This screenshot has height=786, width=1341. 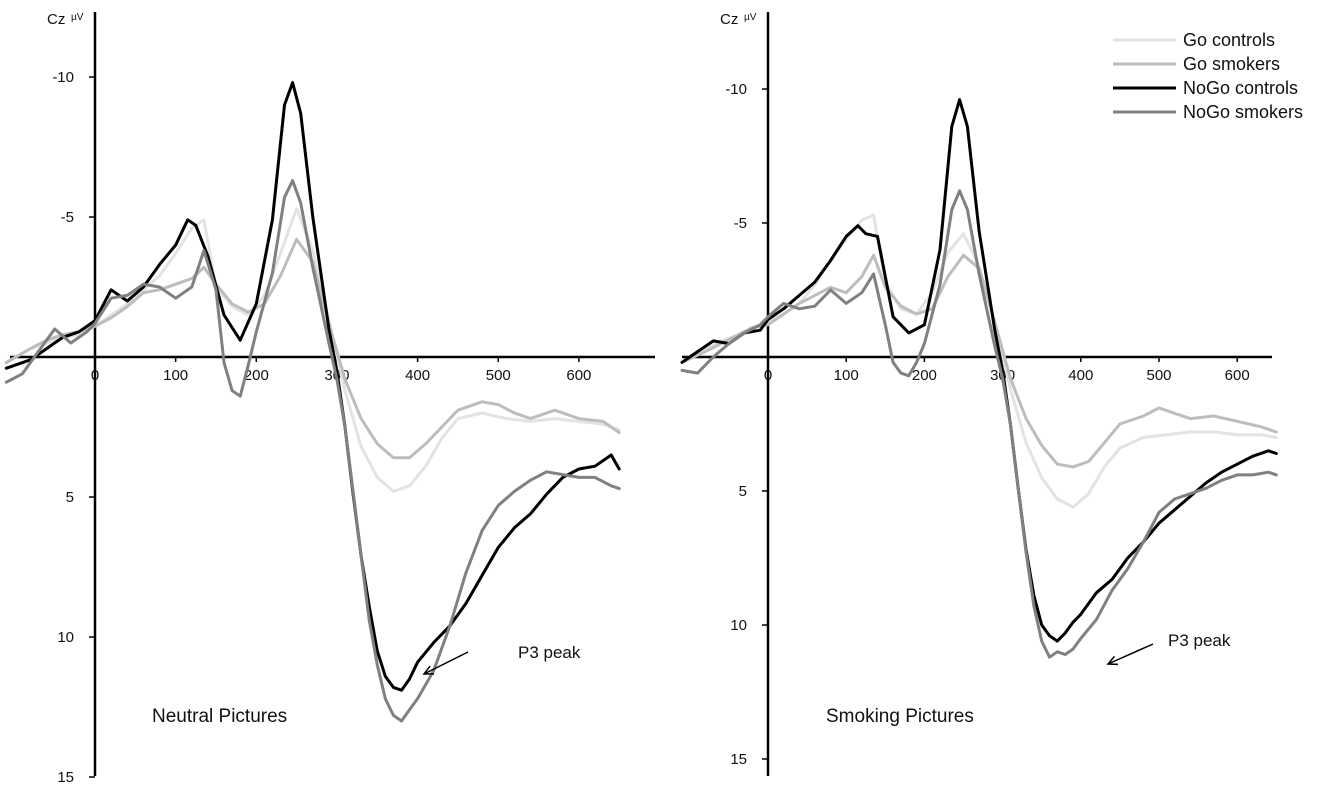 I want to click on legend-label-go-smokers: Go smokers, so click(x=1231, y=64).